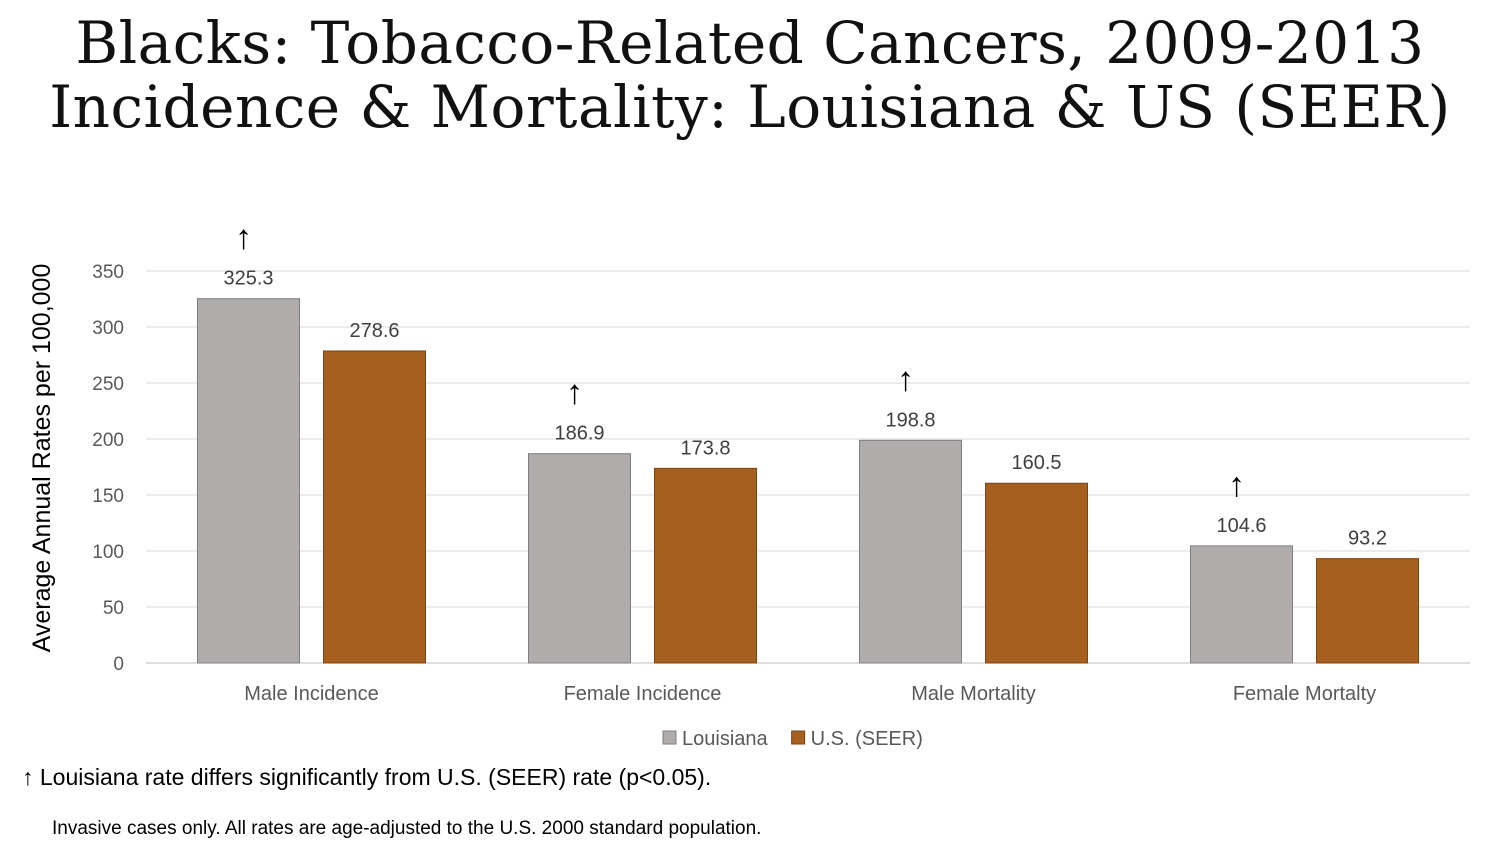 Image resolution: width=1500 pixels, height=858 pixels. I want to click on data-label: 104.6, so click(1241, 526).